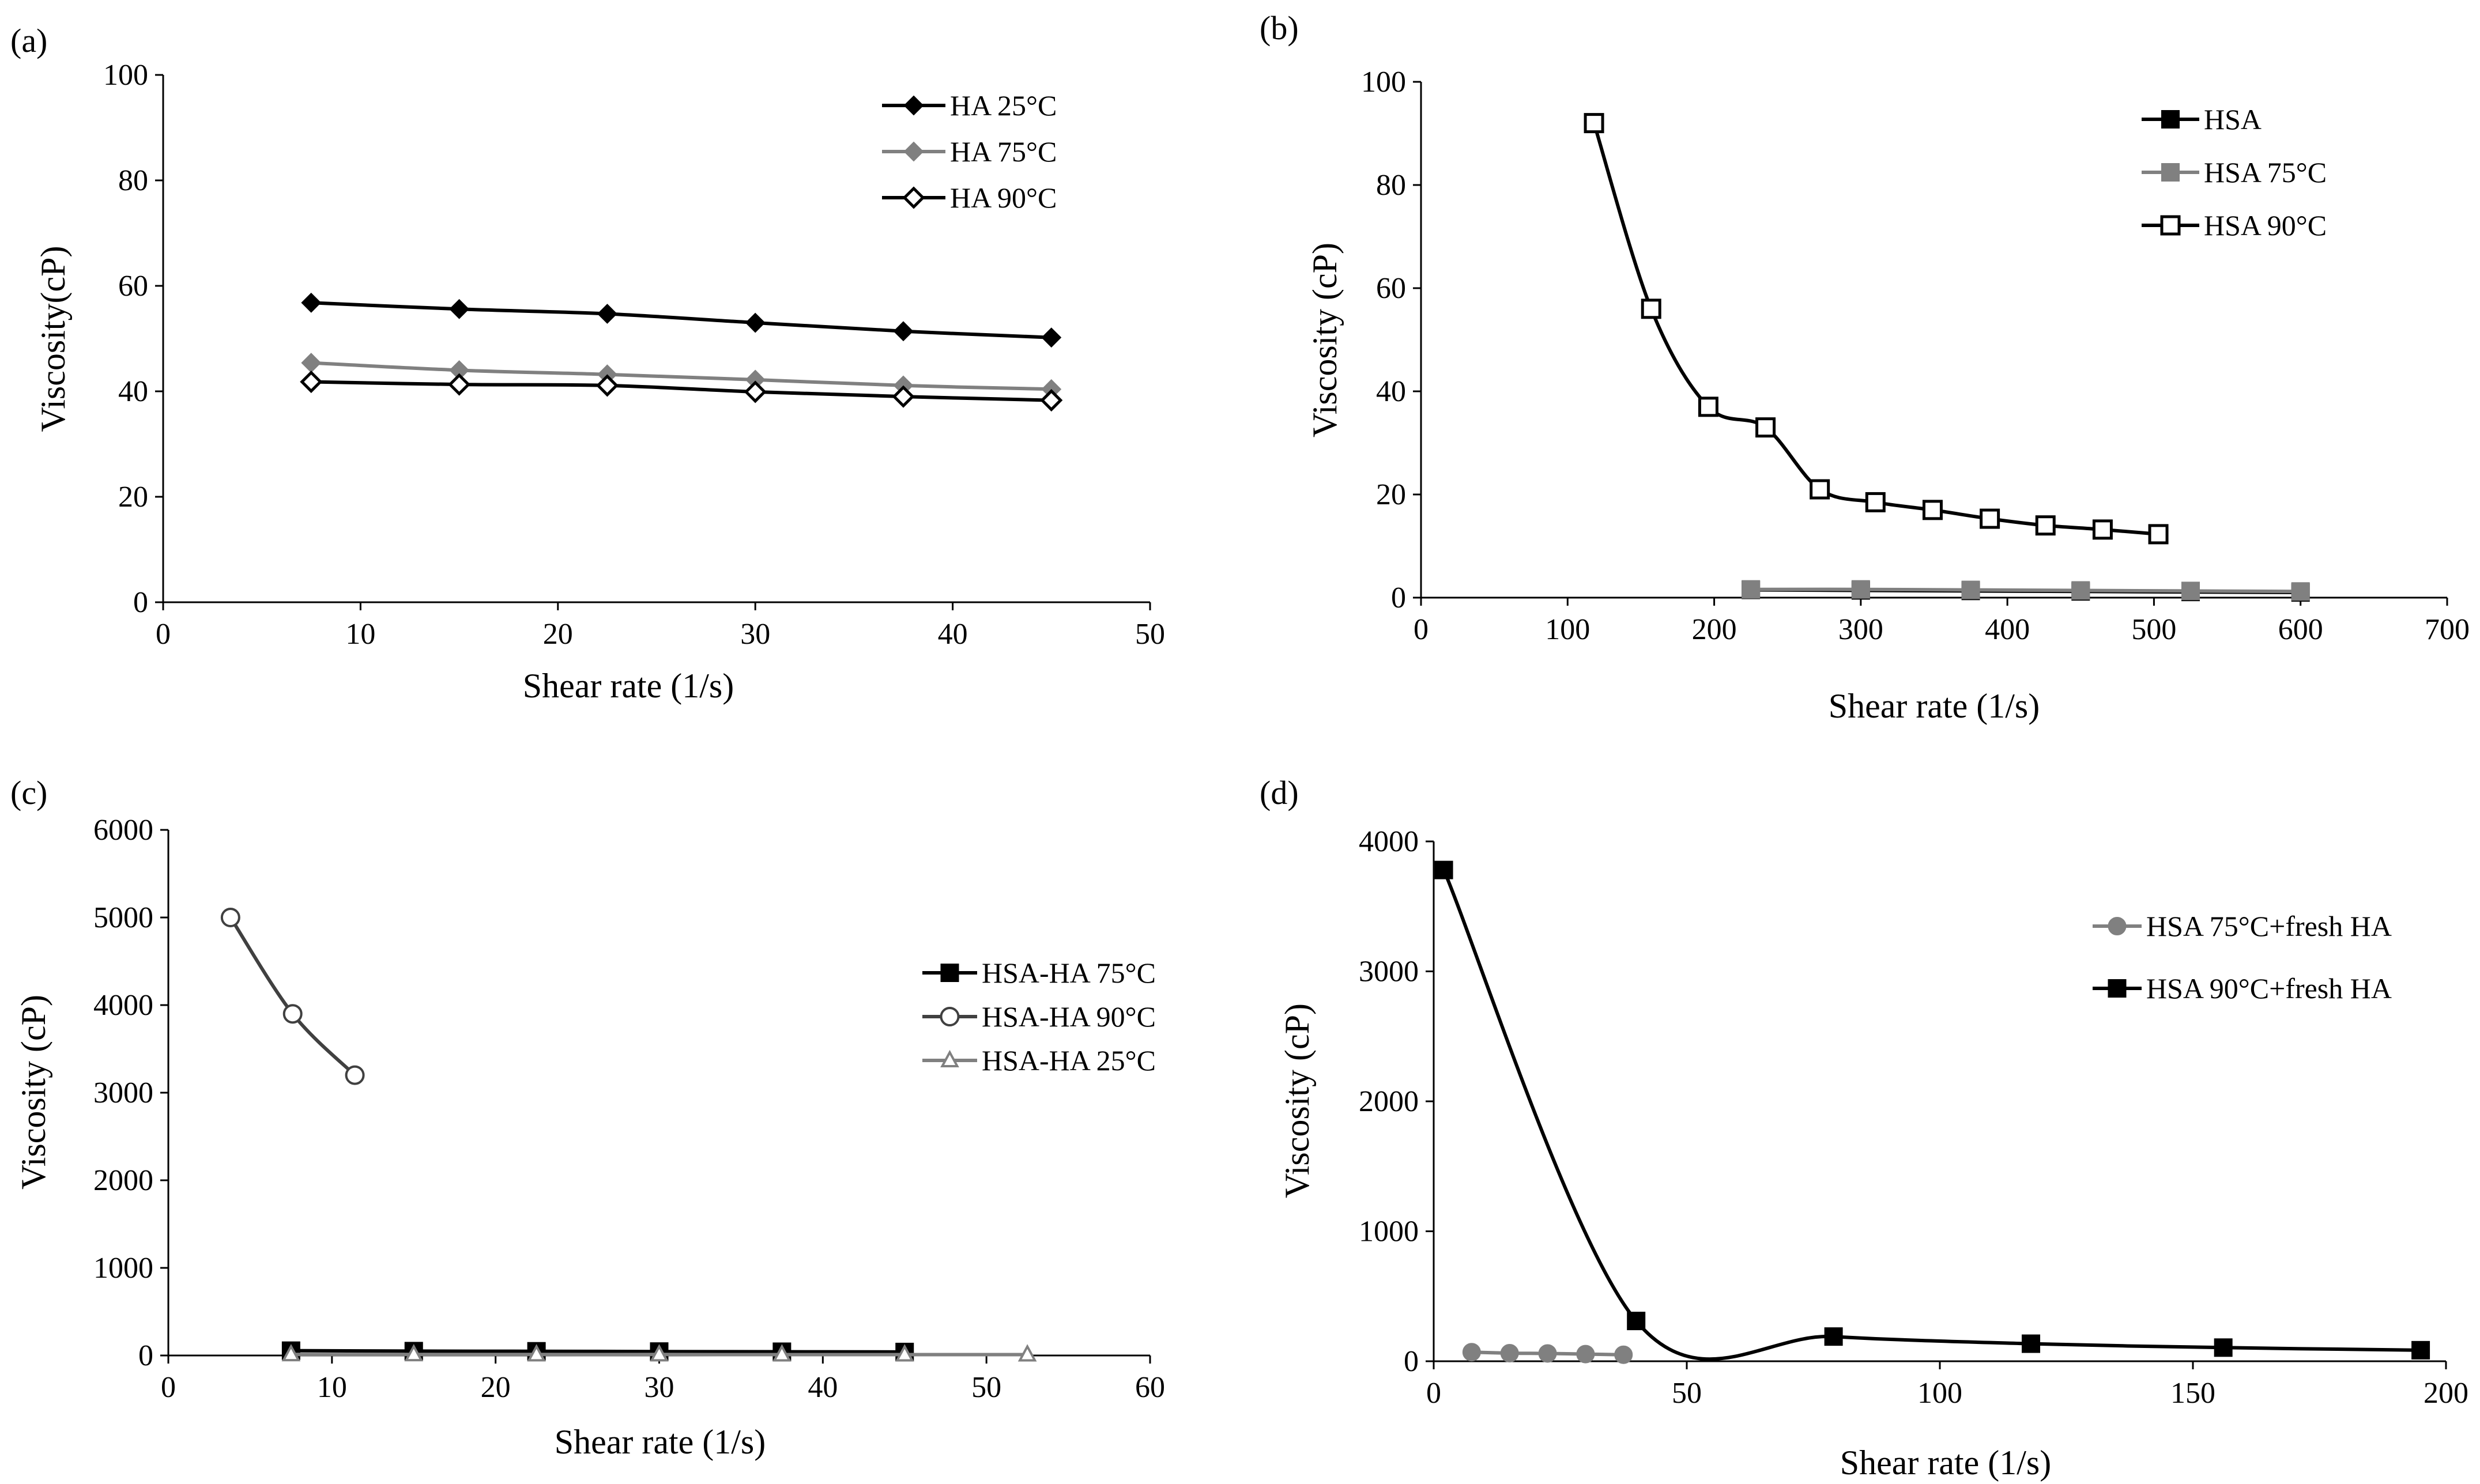 The width and height of the screenshot is (2480, 1484). I want to click on panel-c-y-tick-label: 2000, so click(123, 1180).